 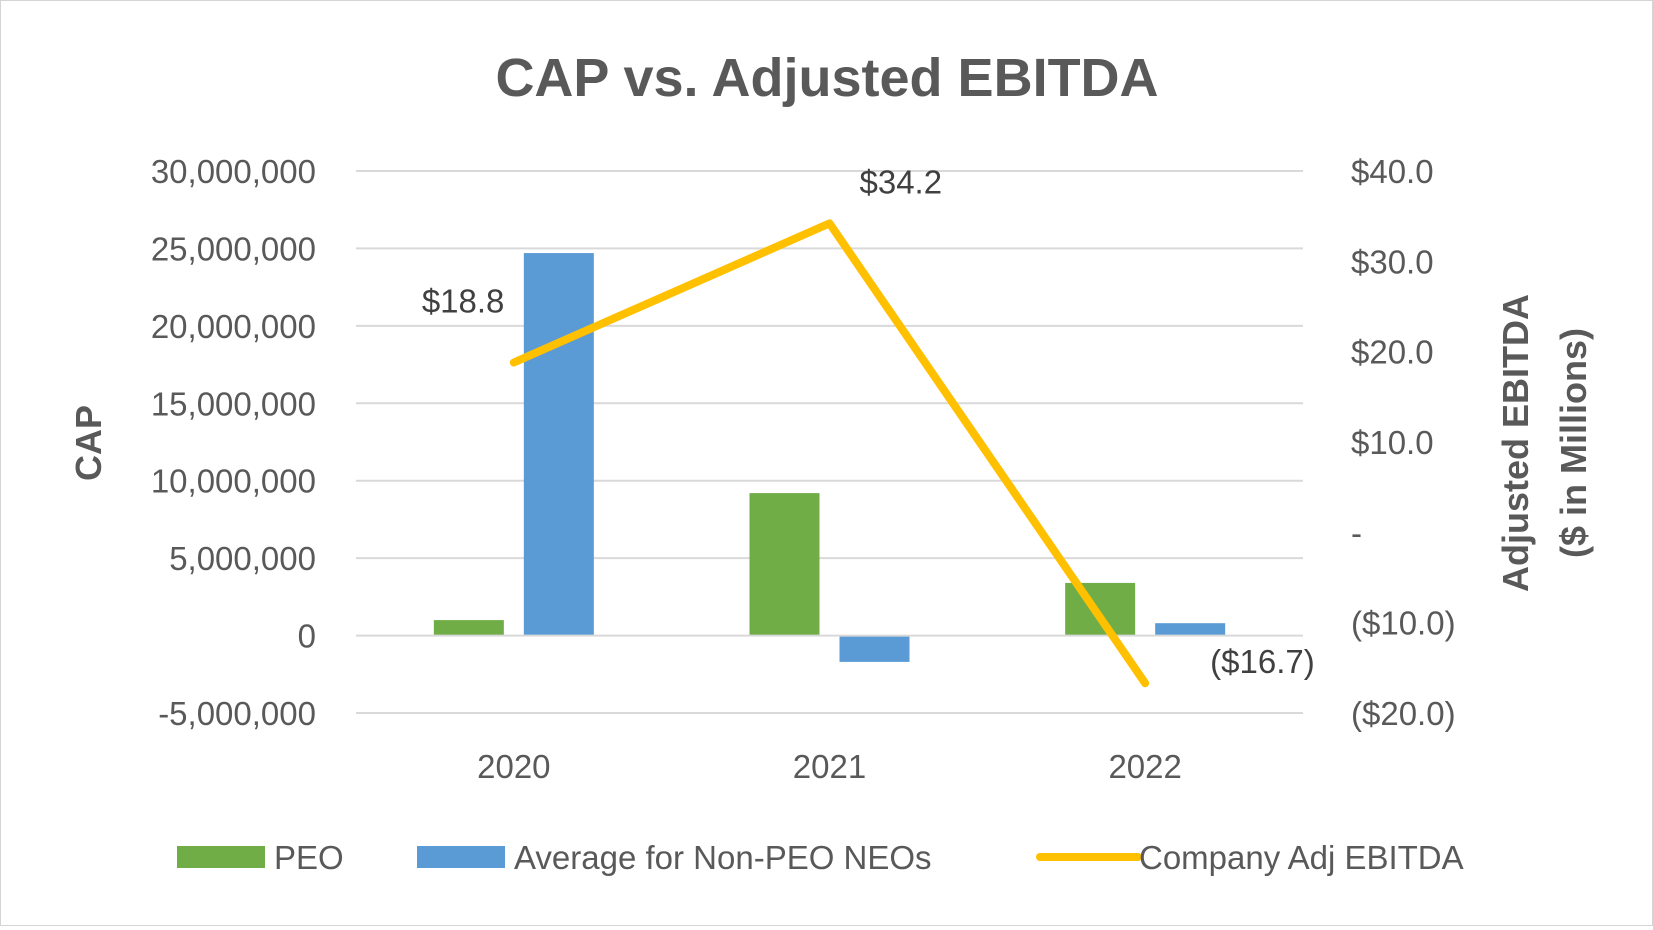 I want to click on bar-peo-2022, so click(x=1100, y=609).